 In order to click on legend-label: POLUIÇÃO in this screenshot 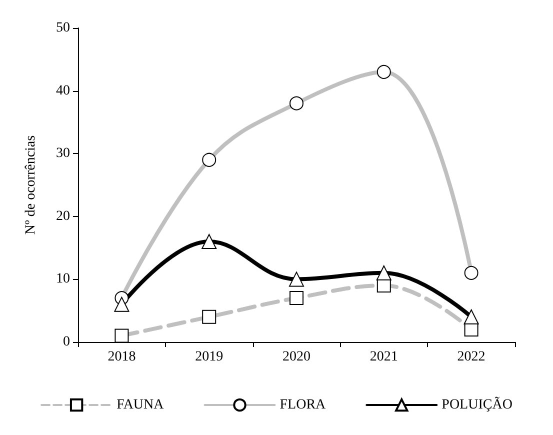, I will do `click(477, 404)`.